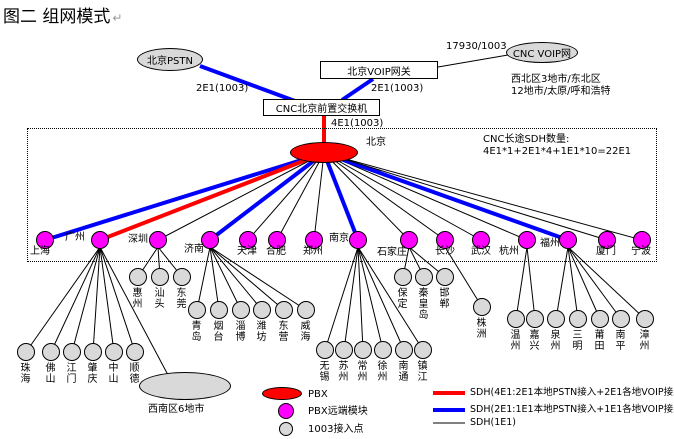  I want to click on region-note-line2: 12地市/太原/呼和浩特, so click(561, 91).